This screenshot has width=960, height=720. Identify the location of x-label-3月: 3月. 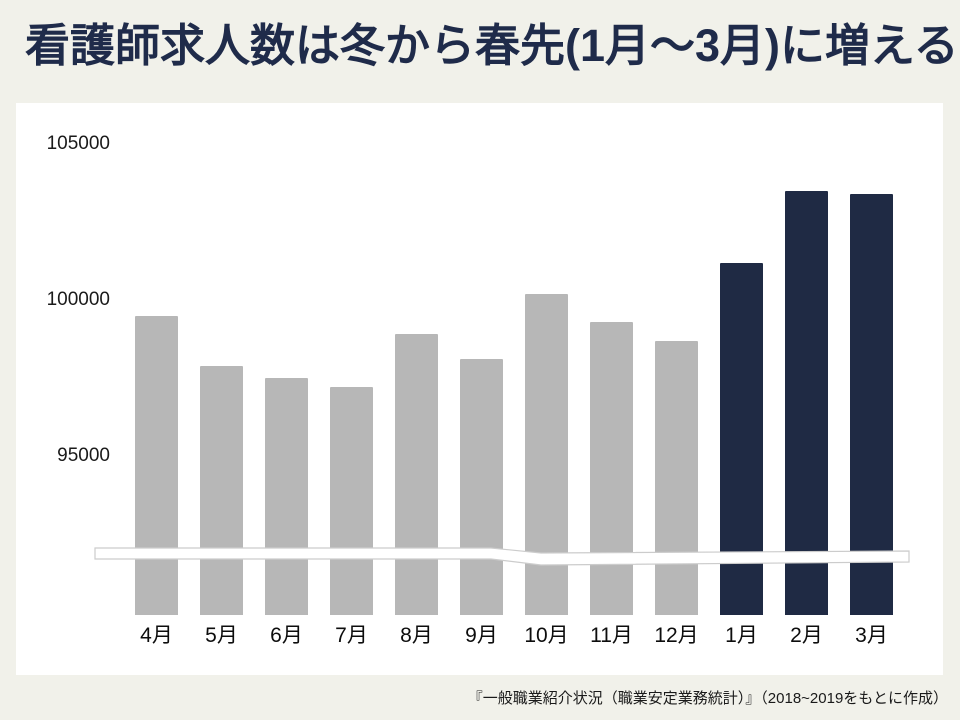
(871, 635).